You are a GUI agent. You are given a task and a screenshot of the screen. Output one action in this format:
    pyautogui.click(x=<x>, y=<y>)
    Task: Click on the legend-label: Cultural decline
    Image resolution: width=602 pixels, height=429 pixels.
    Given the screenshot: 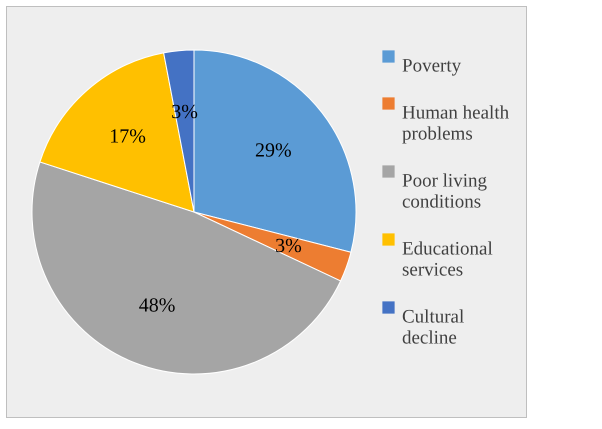 What is the action you would take?
    pyautogui.click(x=433, y=327)
    